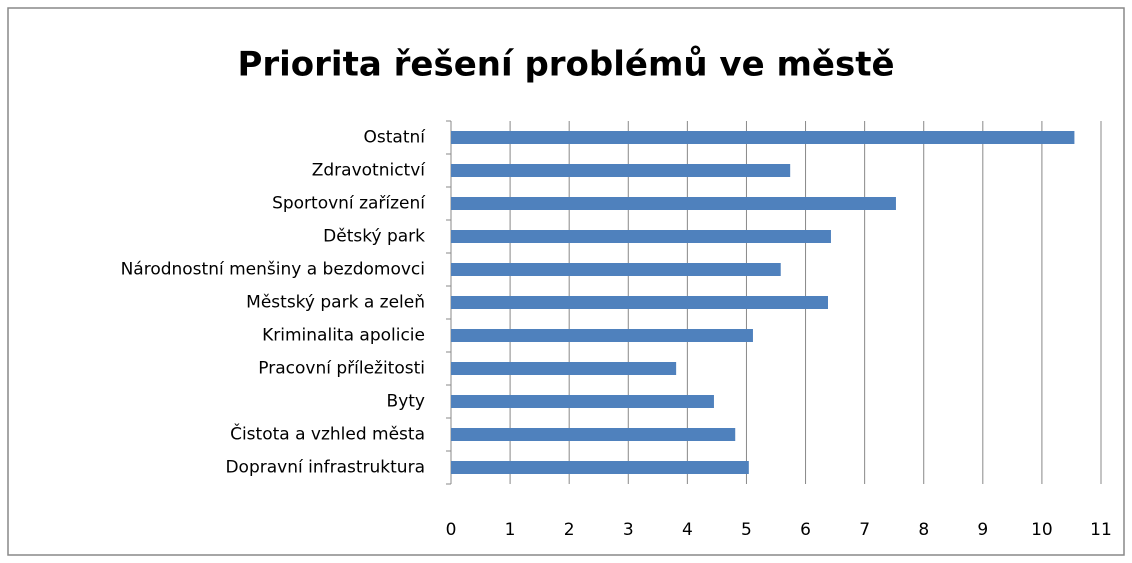  I want to click on x-tick-label: 9, so click(982, 530).